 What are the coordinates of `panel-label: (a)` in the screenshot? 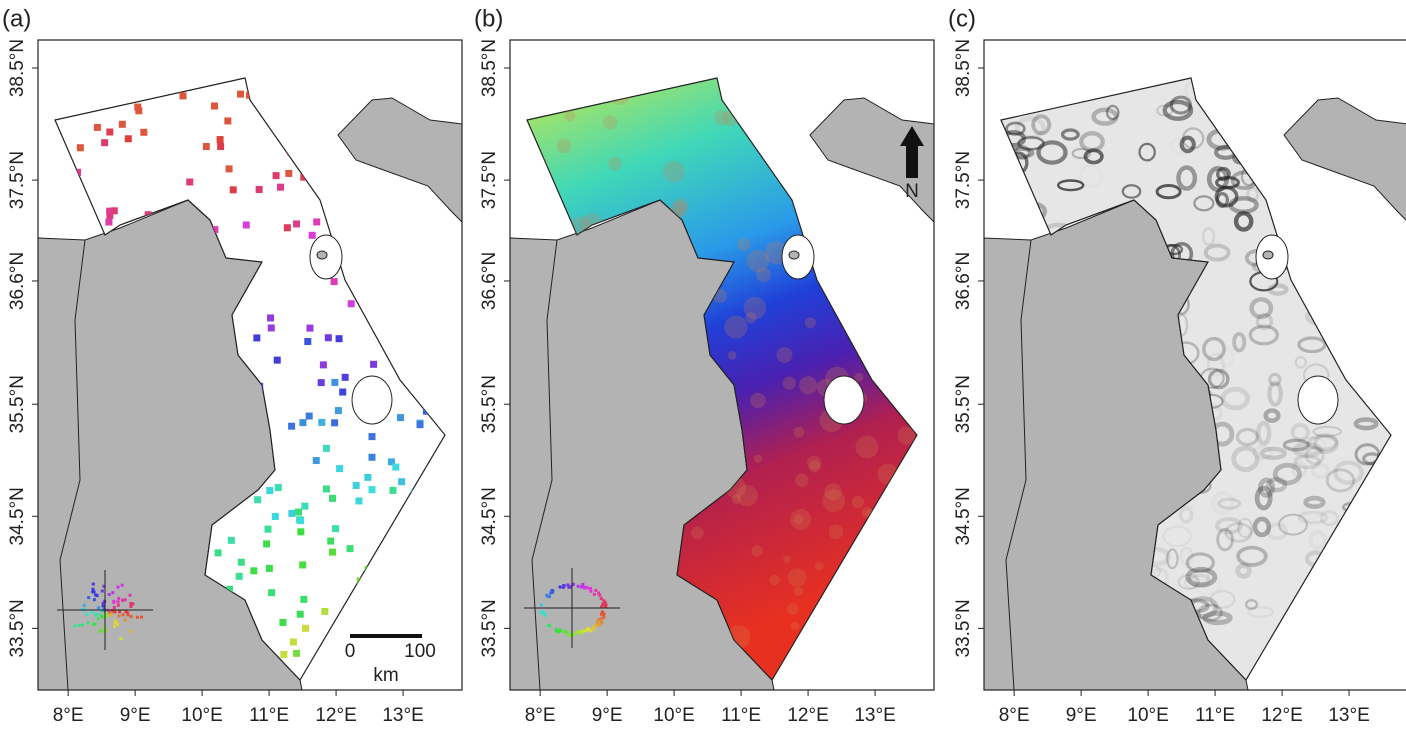 It's located at (16, 18).